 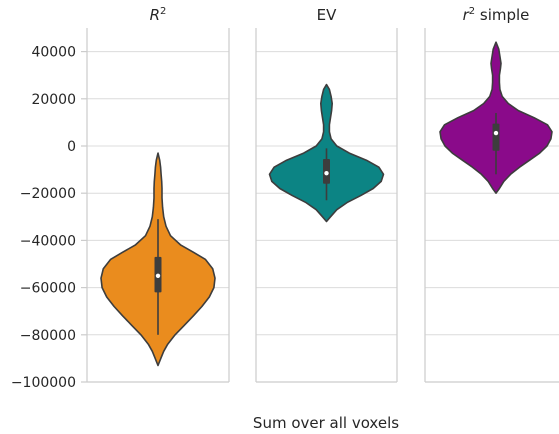 What do you see at coordinates (43, 383) in the screenshot?
I see `y-tick-label: −100000` at bounding box center [43, 383].